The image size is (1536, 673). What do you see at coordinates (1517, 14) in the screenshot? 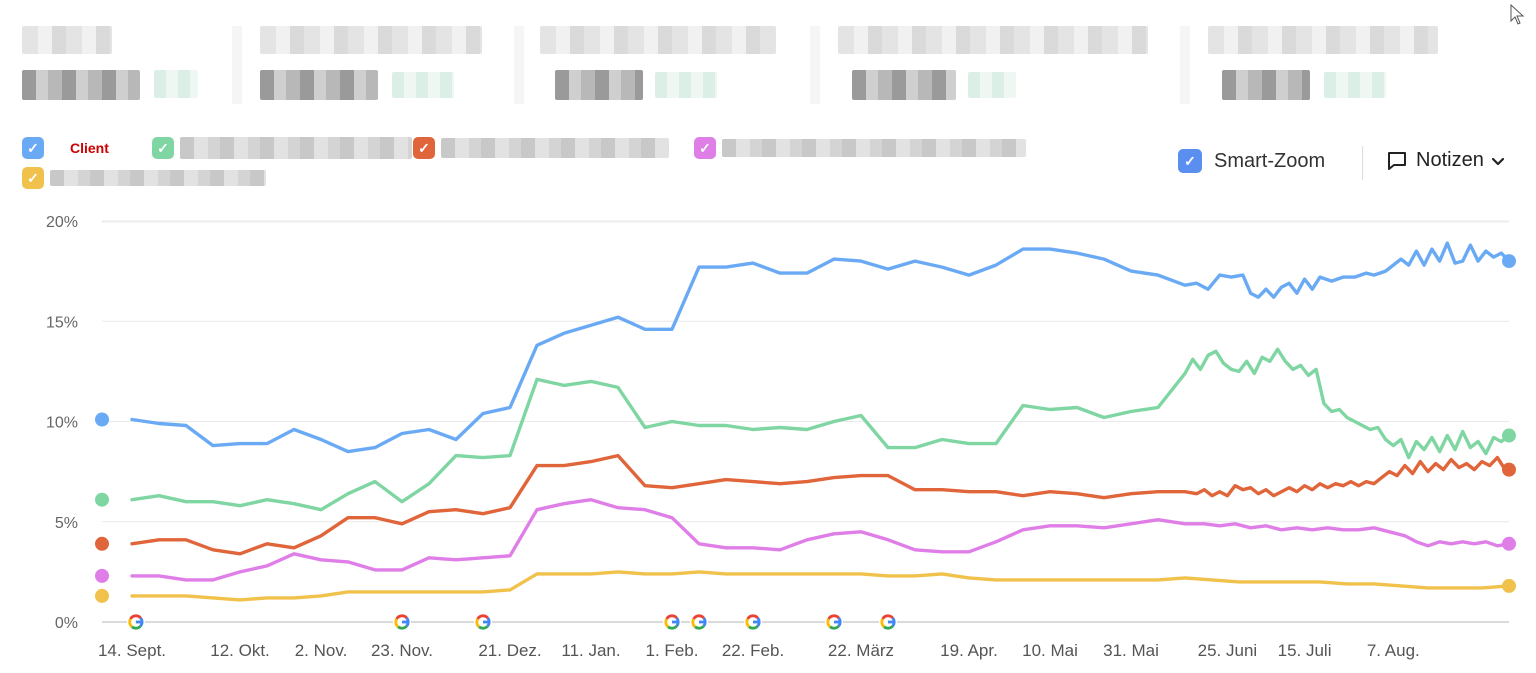
I see `mouse-cursor-icon` at bounding box center [1517, 14].